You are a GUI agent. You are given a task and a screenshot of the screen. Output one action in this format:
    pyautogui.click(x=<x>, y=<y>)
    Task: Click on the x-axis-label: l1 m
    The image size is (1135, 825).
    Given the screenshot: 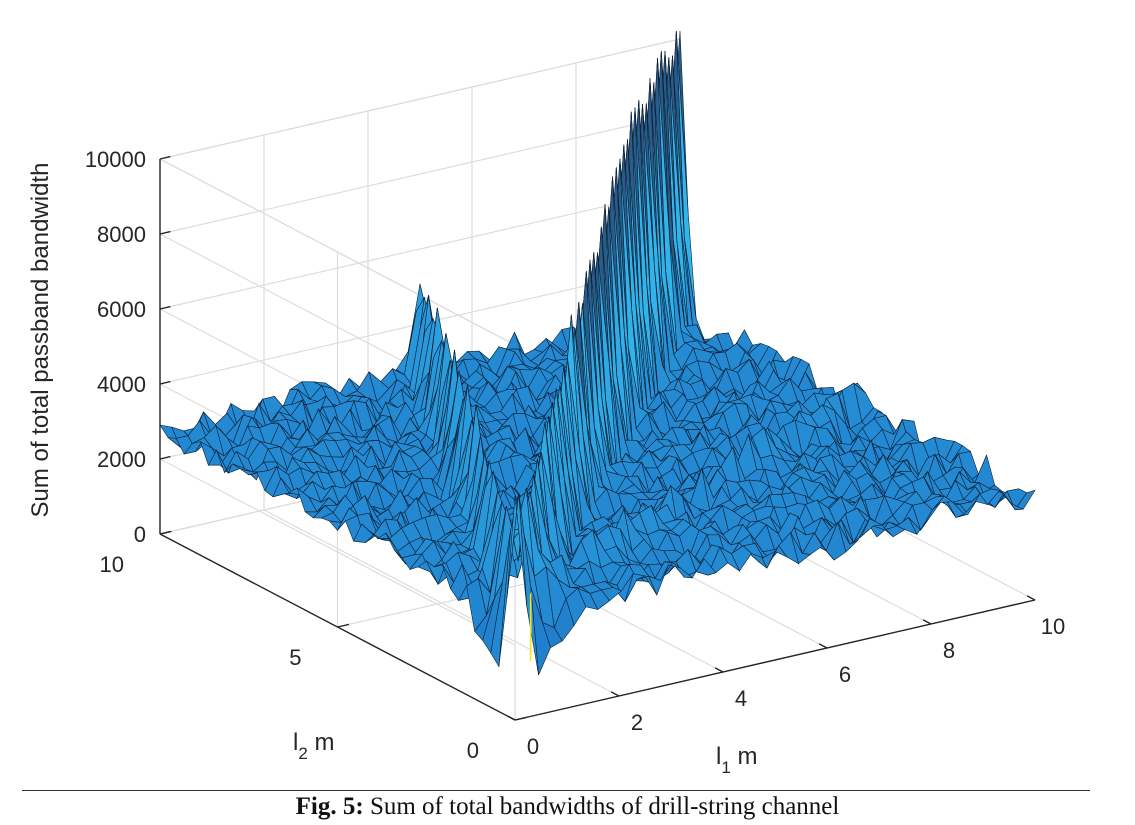 What is the action you would take?
    pyautogui.click(x=736, y=760)
    